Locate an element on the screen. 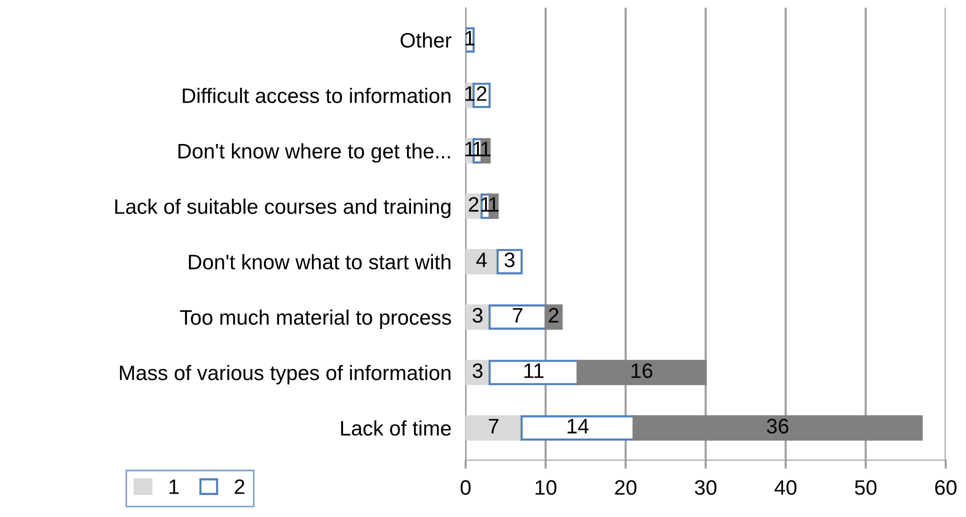  legend-label: 2 is located at coordinates (239, 486).